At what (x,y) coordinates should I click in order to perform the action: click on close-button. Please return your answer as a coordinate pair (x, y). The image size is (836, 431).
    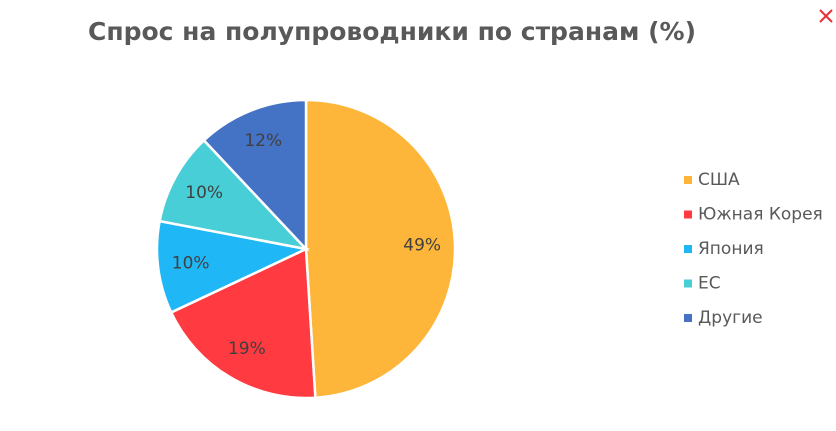
    Looking at the image, I should click on (826, 16).